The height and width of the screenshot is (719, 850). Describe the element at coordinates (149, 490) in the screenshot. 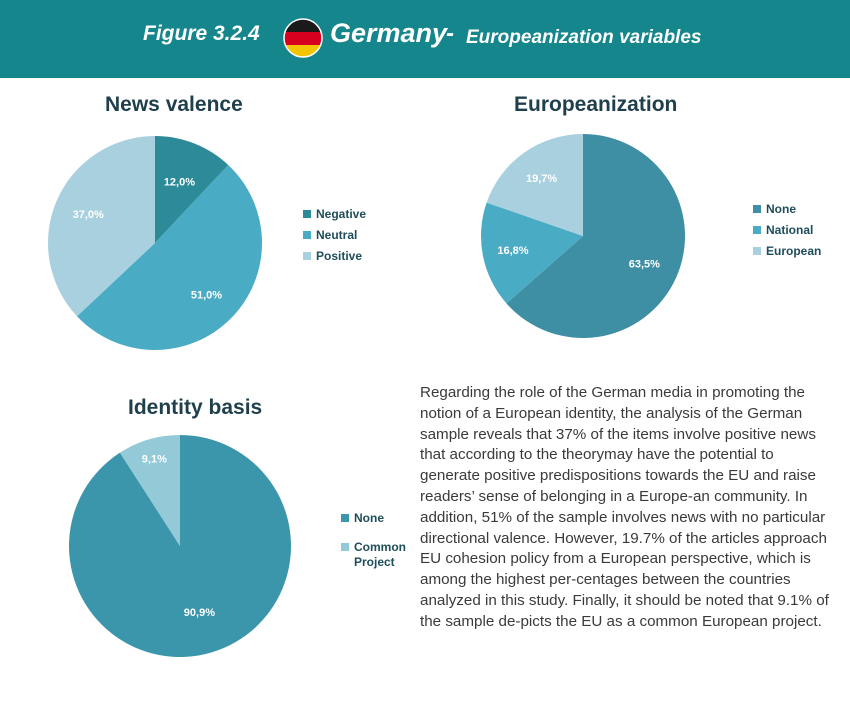

I see `pie-slice-common-project` at that location.